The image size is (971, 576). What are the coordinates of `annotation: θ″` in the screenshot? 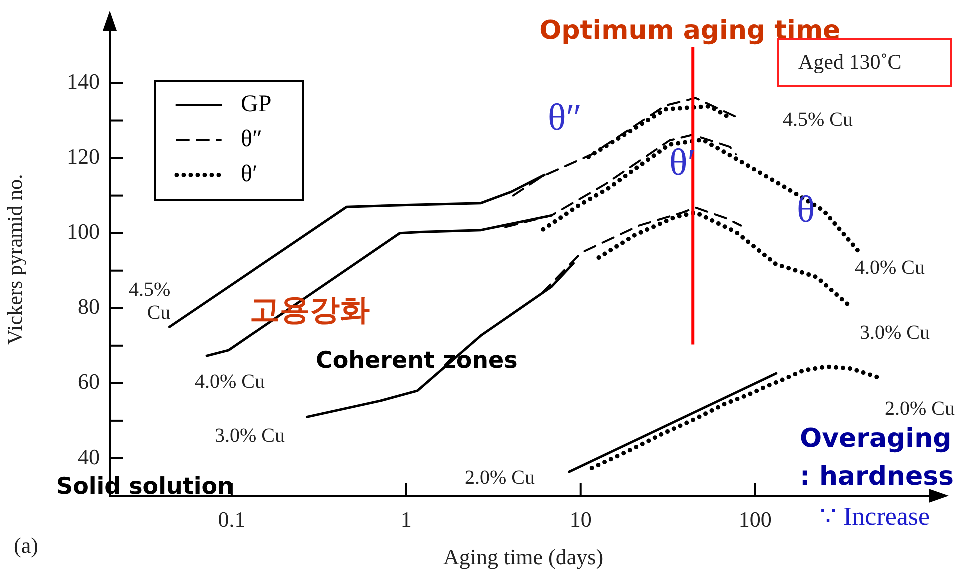 It's located at (565, 118).